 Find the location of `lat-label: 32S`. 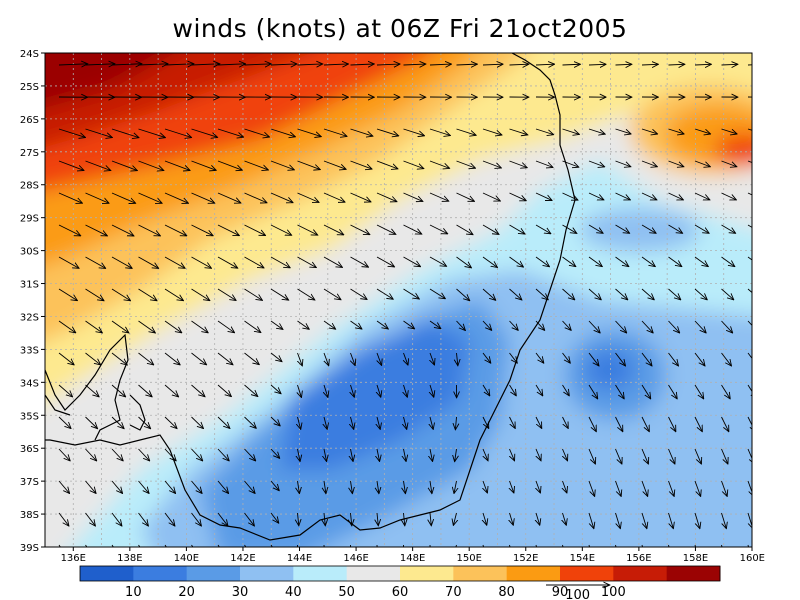

lat-label: 32S is located at coordinates (29, 317).